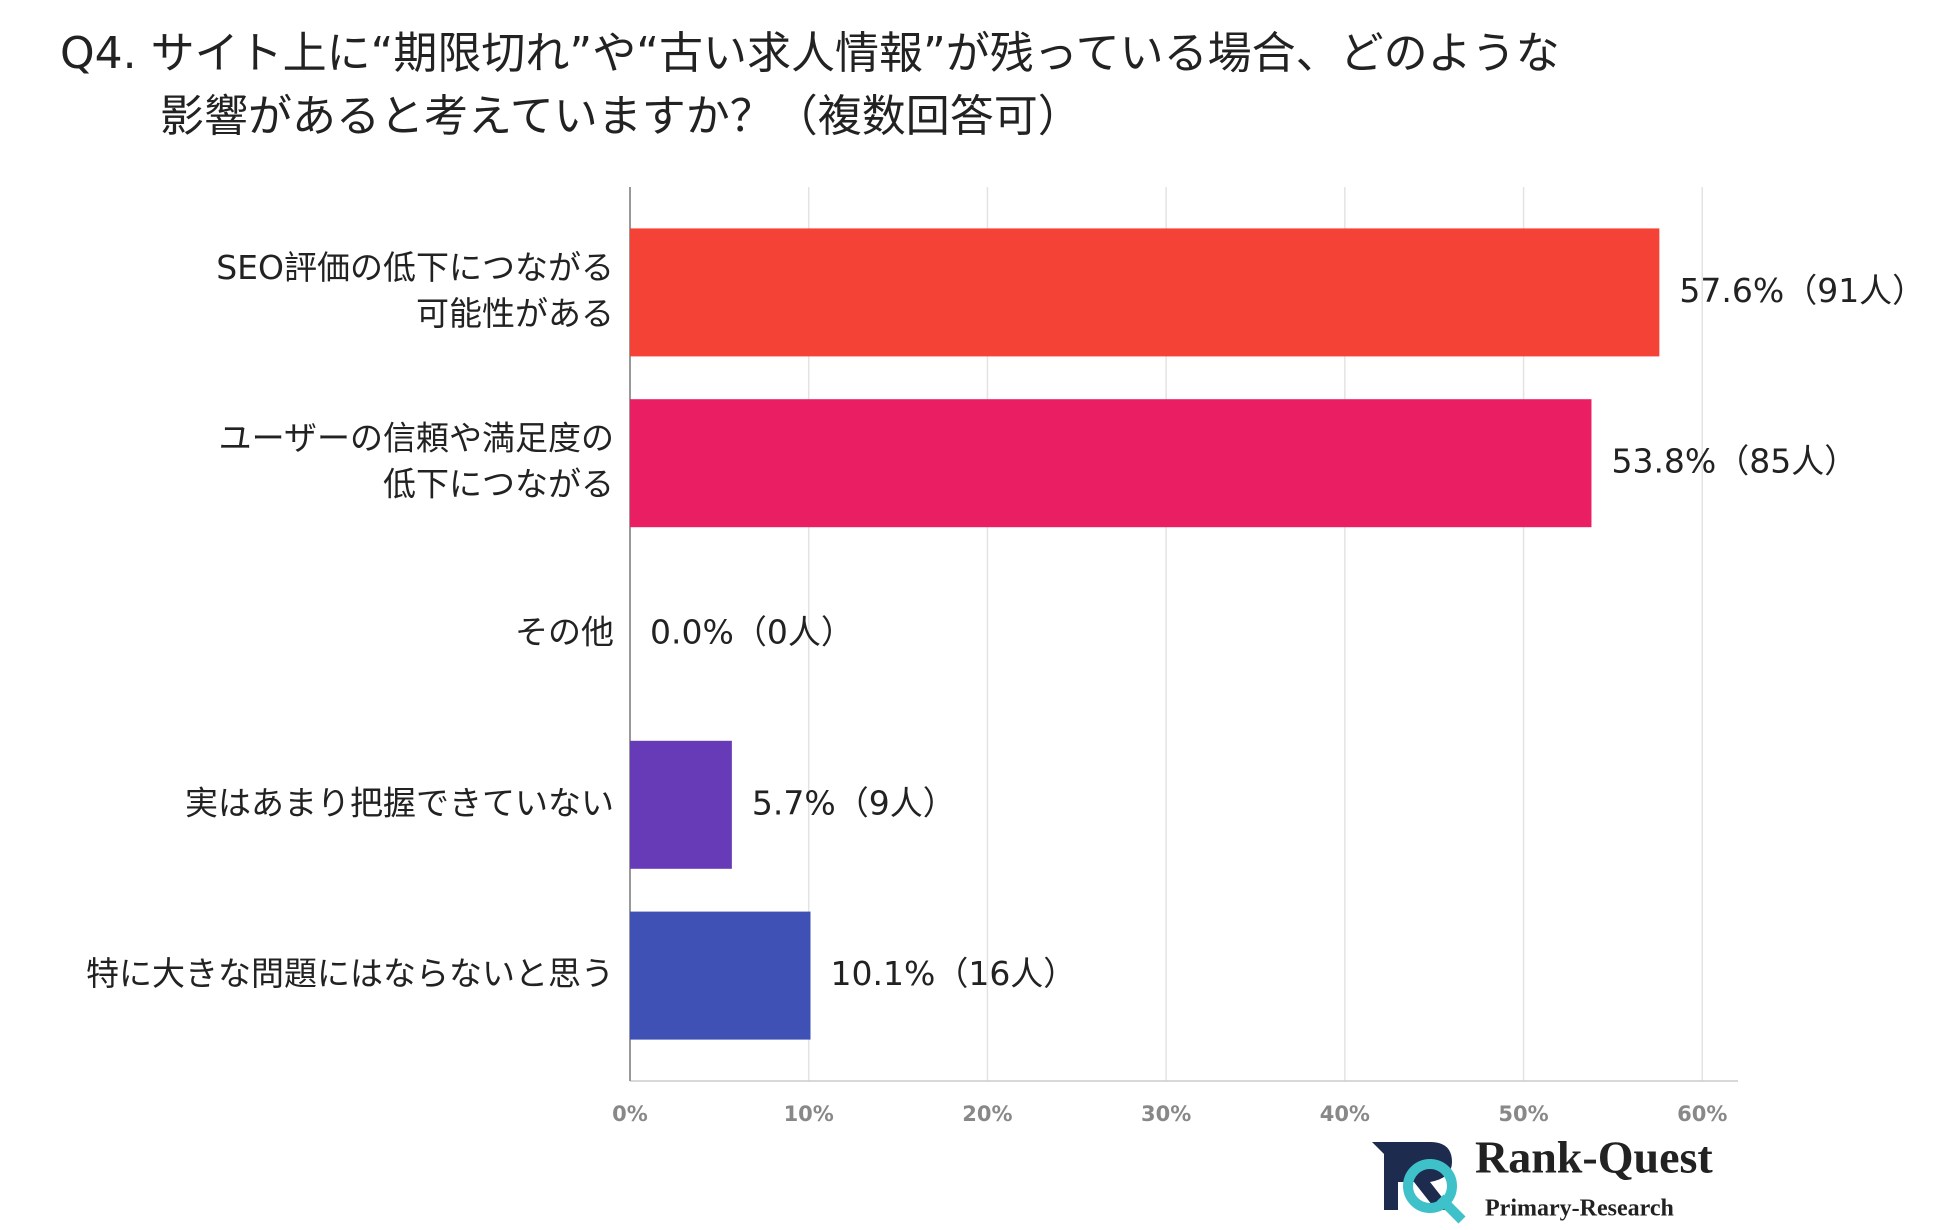 The height and width of the screenshot is (1230, 1945). Describe the element at coordinates (630, 1114) in the screenshot. I see `x-tick-label: 0%` at that location.